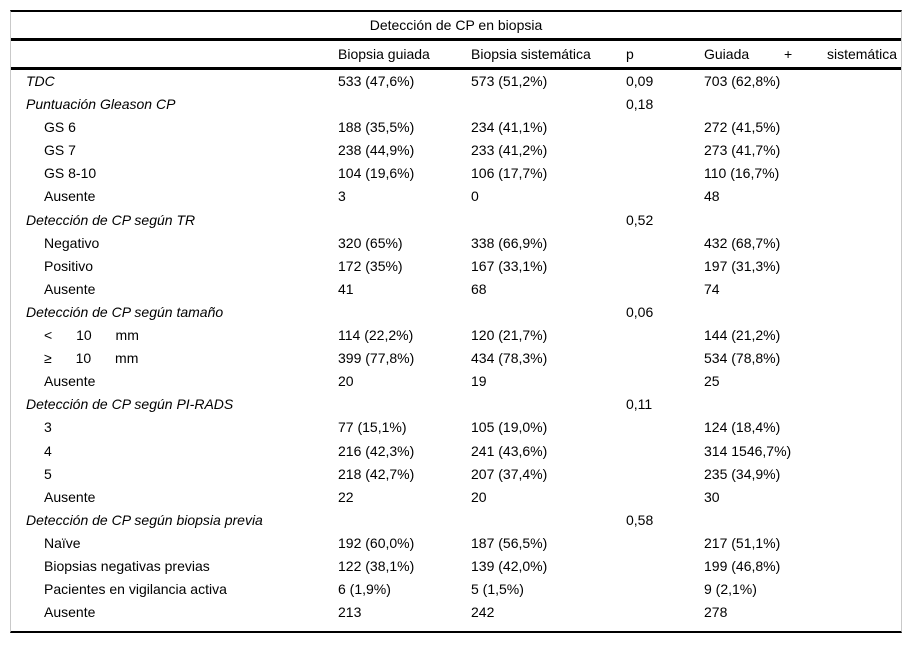  What do you see at coordinates (376, 450) in the screenshot?
I see `cell-biopsia-guiada: 216 (42,3%)` at bounding box center [376, 450].